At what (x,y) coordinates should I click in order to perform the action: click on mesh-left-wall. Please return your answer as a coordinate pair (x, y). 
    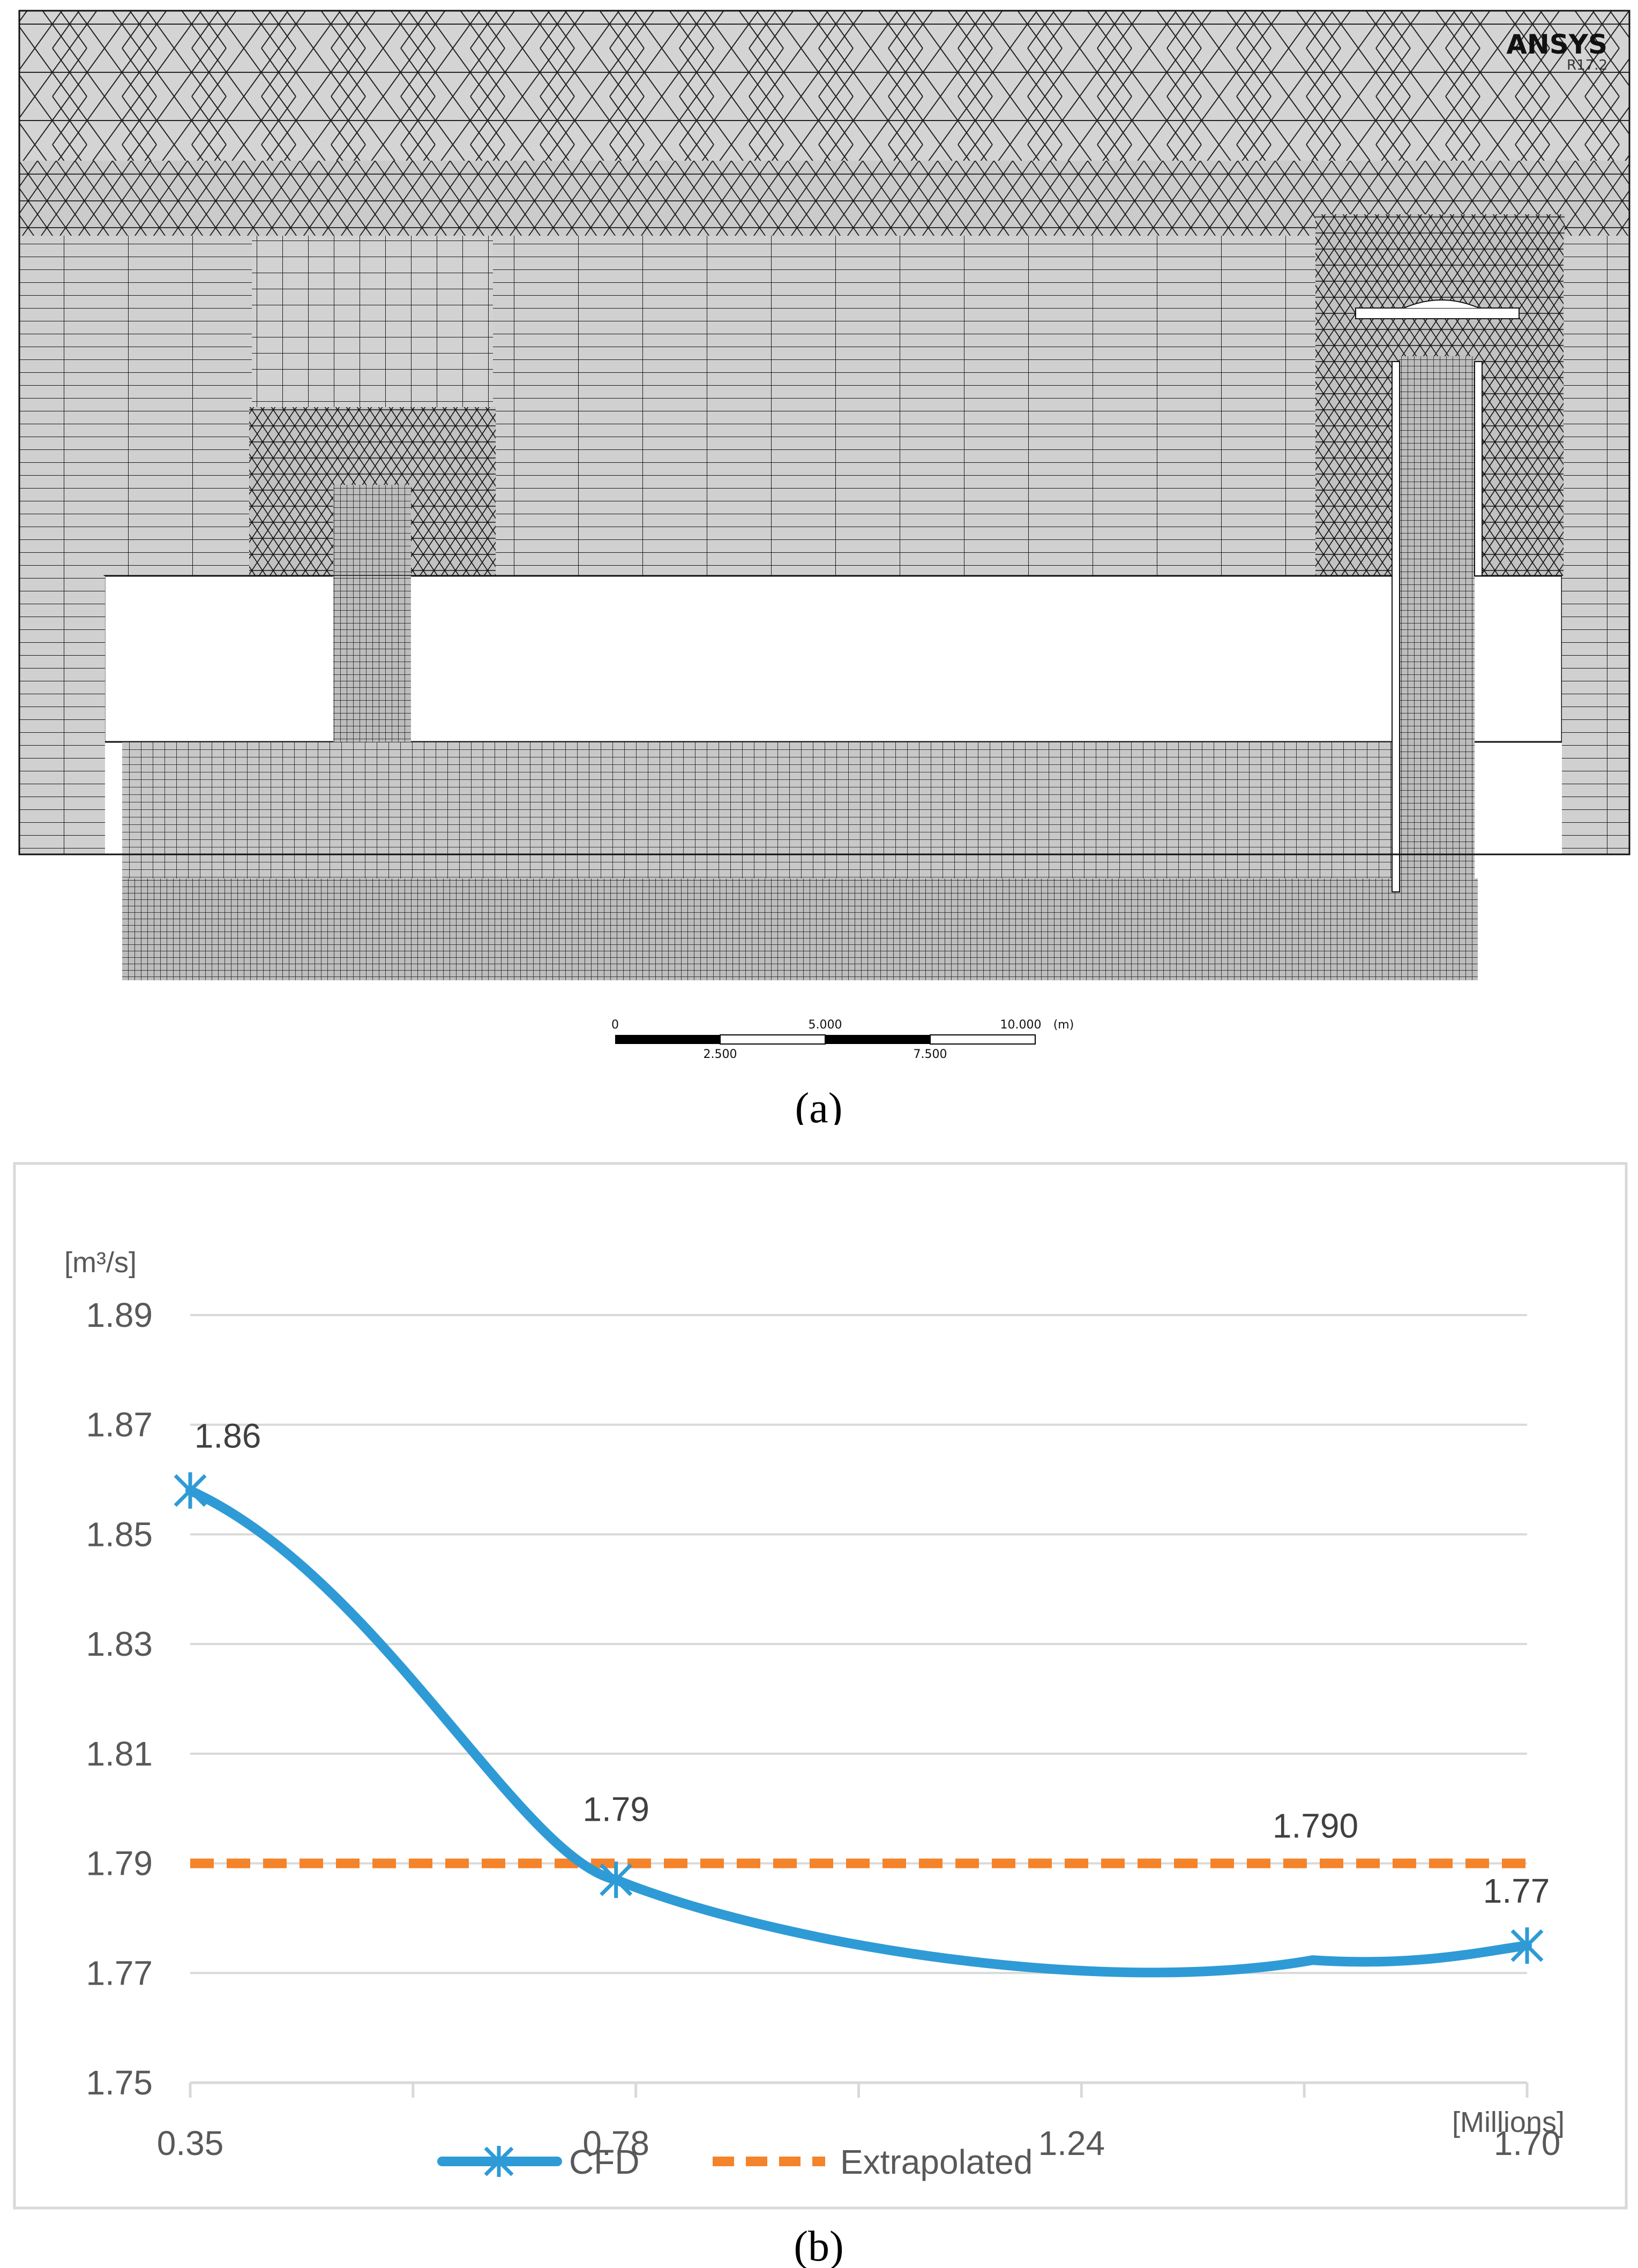
    Looking at the image, I should click on (62, 715).